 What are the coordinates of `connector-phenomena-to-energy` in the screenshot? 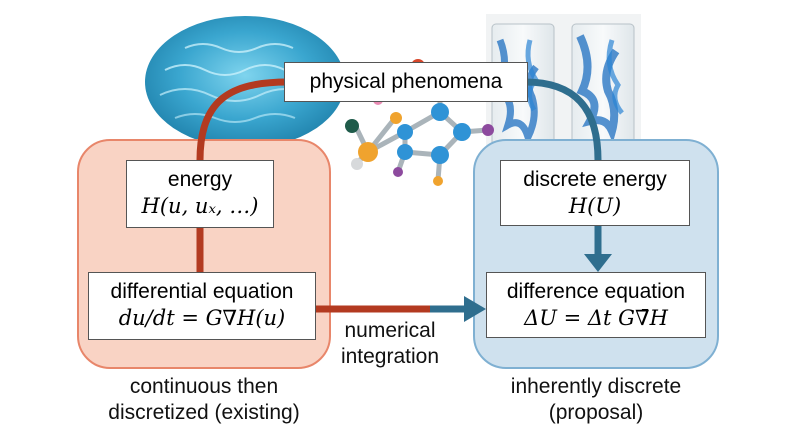 It's located at (242, 119).